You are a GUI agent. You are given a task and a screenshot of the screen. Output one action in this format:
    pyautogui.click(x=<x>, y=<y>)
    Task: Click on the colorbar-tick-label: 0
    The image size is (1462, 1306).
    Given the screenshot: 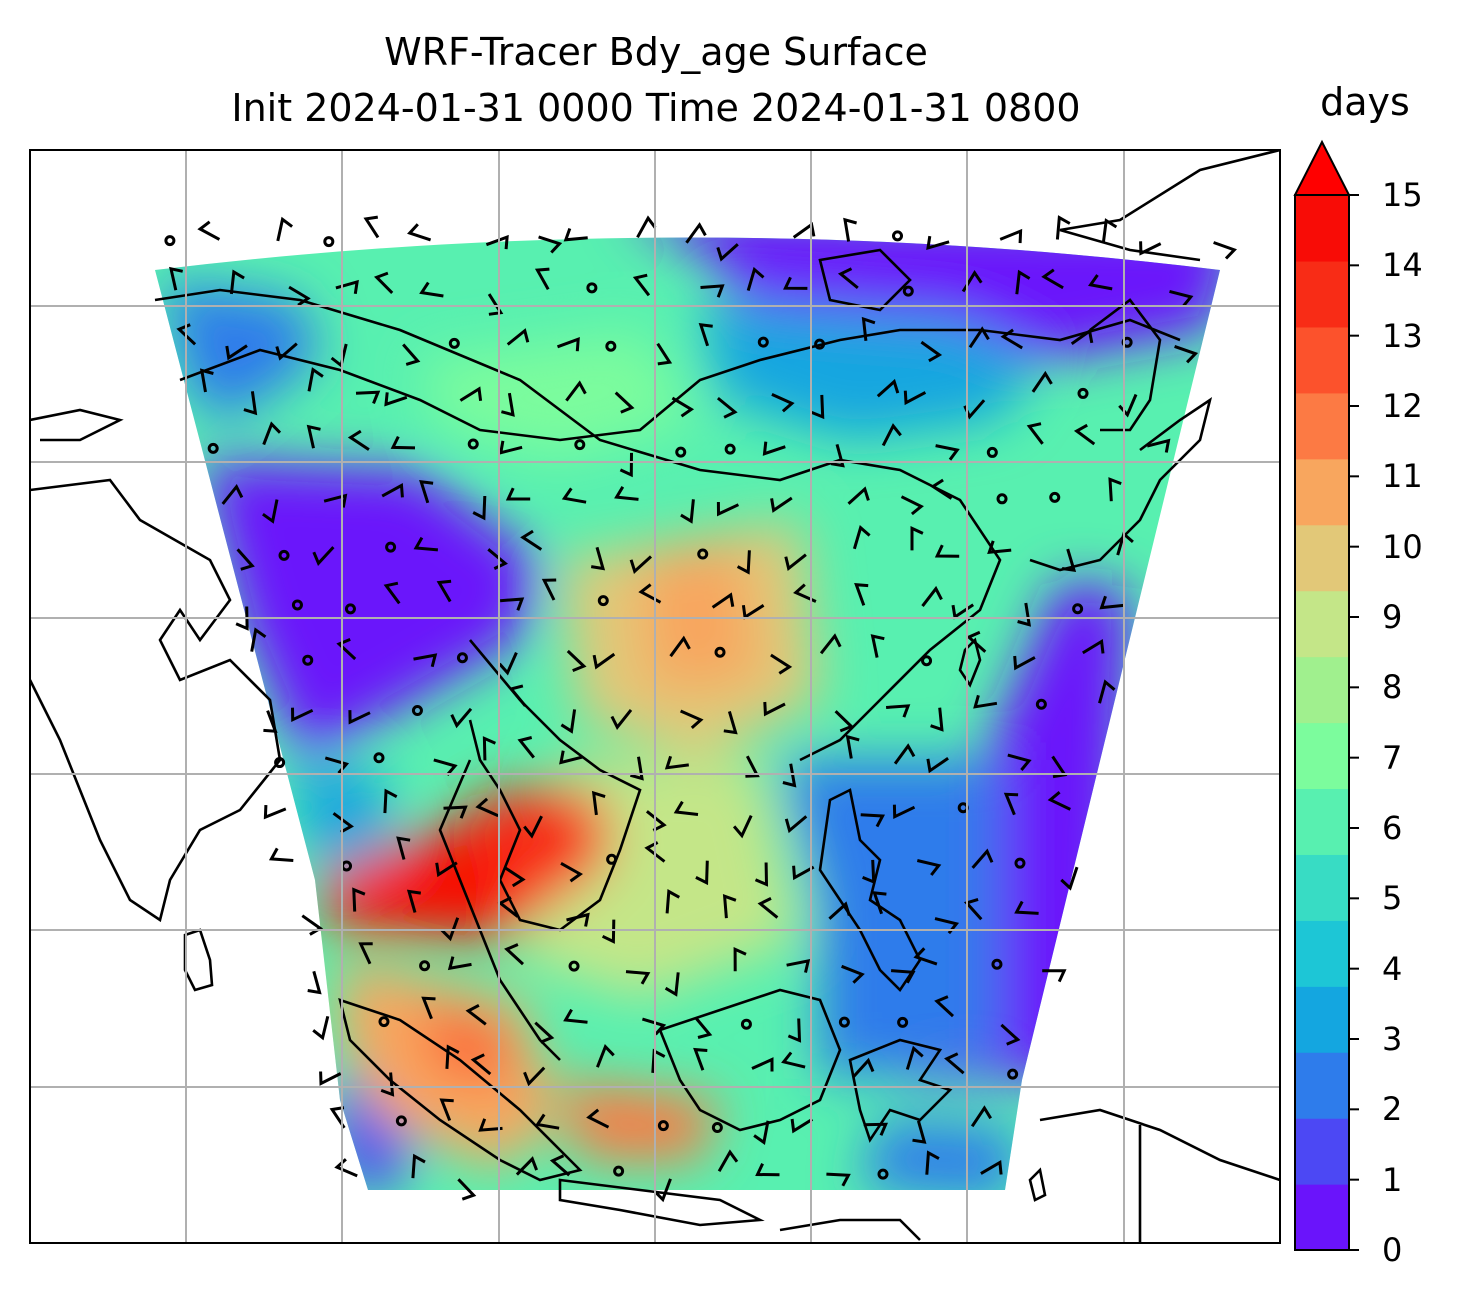 What is the action you would take?
    pyautogui.click(x=1392, y=1250)
    